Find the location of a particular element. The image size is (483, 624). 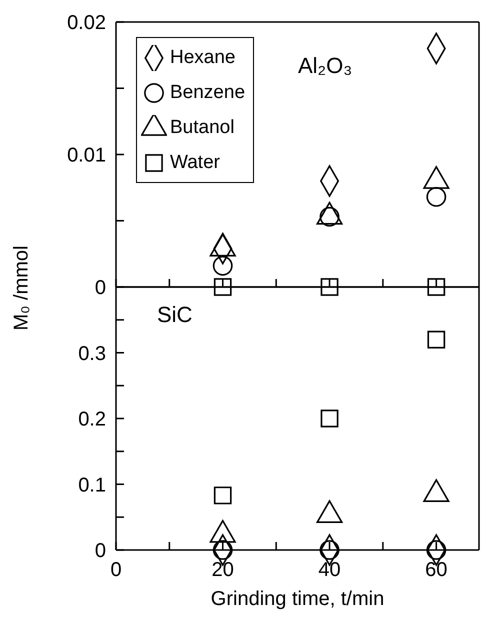

y-tick-label: 0.2 is located at coordinates (92, 419).